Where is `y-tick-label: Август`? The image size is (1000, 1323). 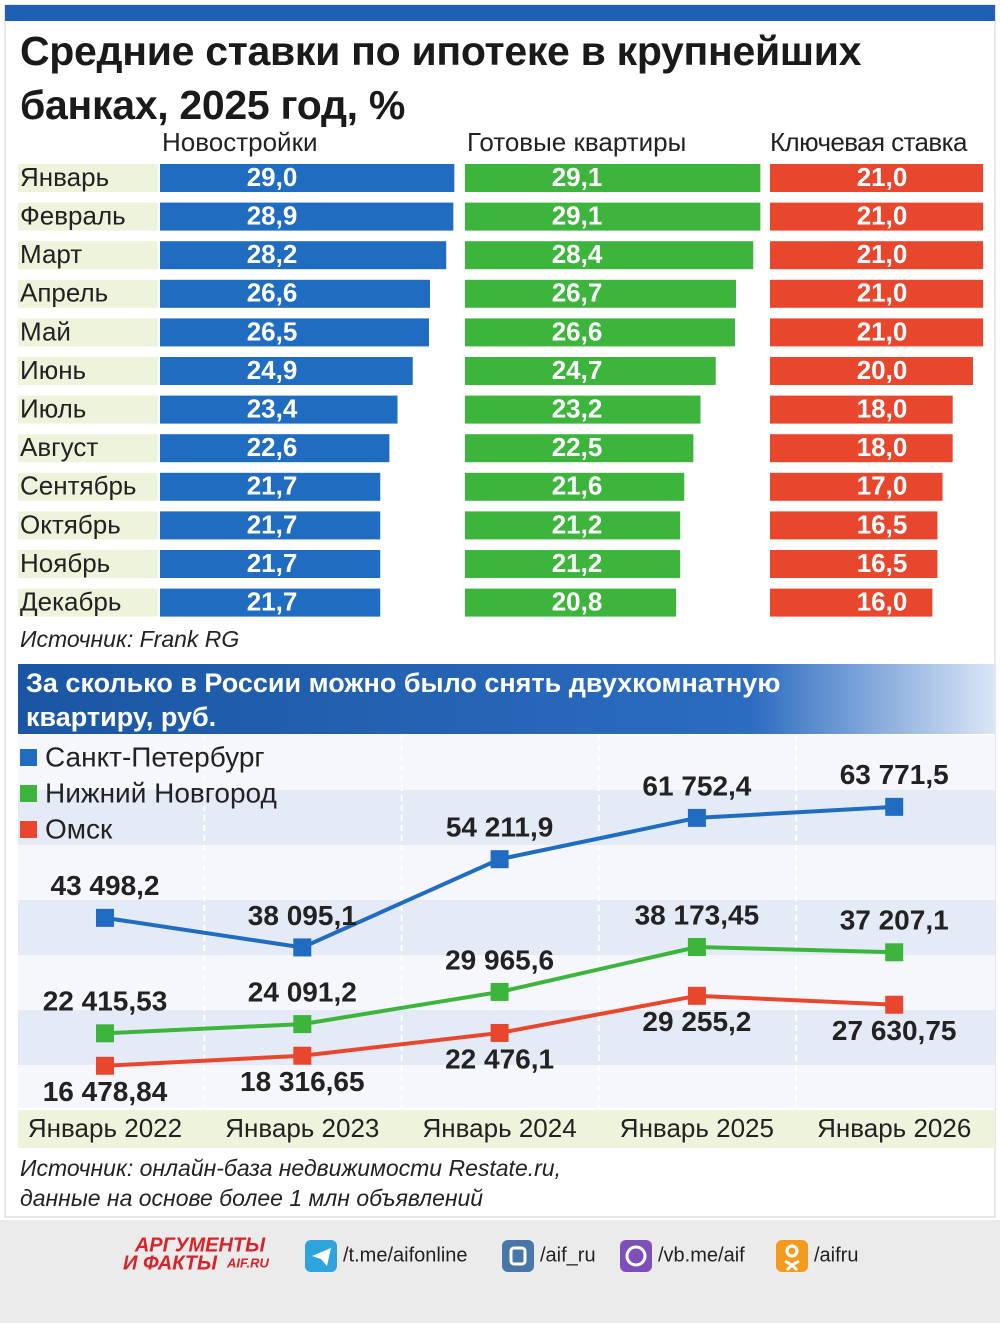 y-tick-label: Август is located at coordinates (59, 447).